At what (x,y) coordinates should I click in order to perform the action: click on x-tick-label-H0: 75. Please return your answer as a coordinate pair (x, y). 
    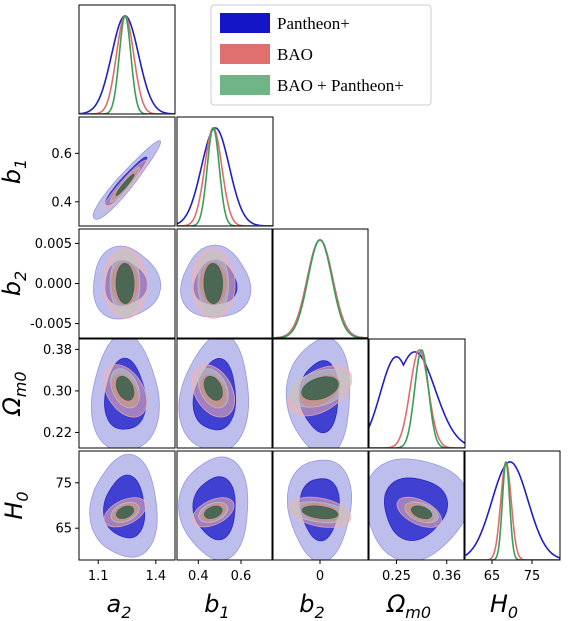
    Looking at the image, I should click on (532, 576).